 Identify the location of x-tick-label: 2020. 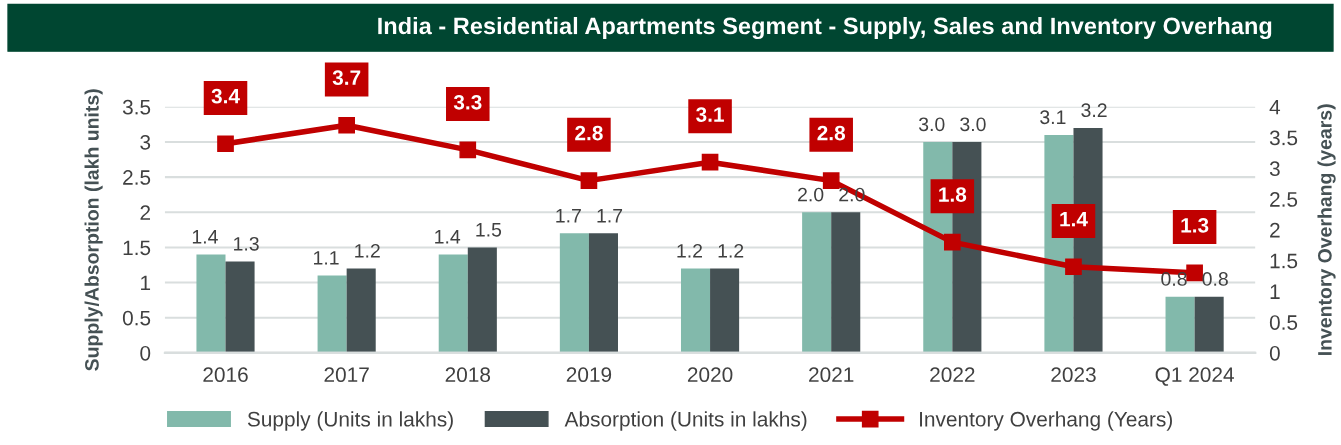
(710, 375).